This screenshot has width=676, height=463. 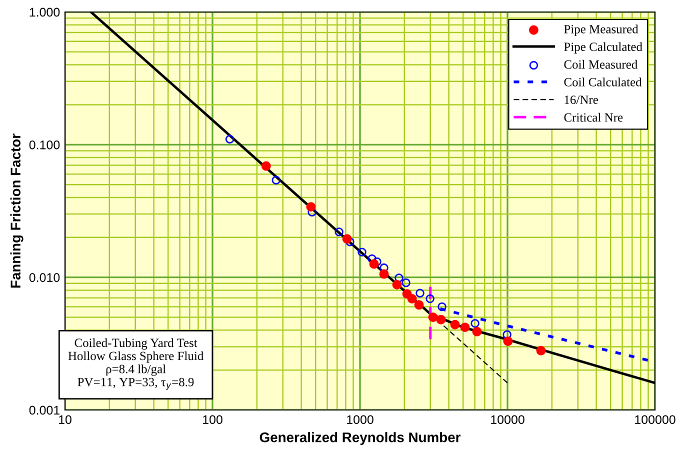 I want to click on x-tick-label: 10, so click(x=65, y=419).